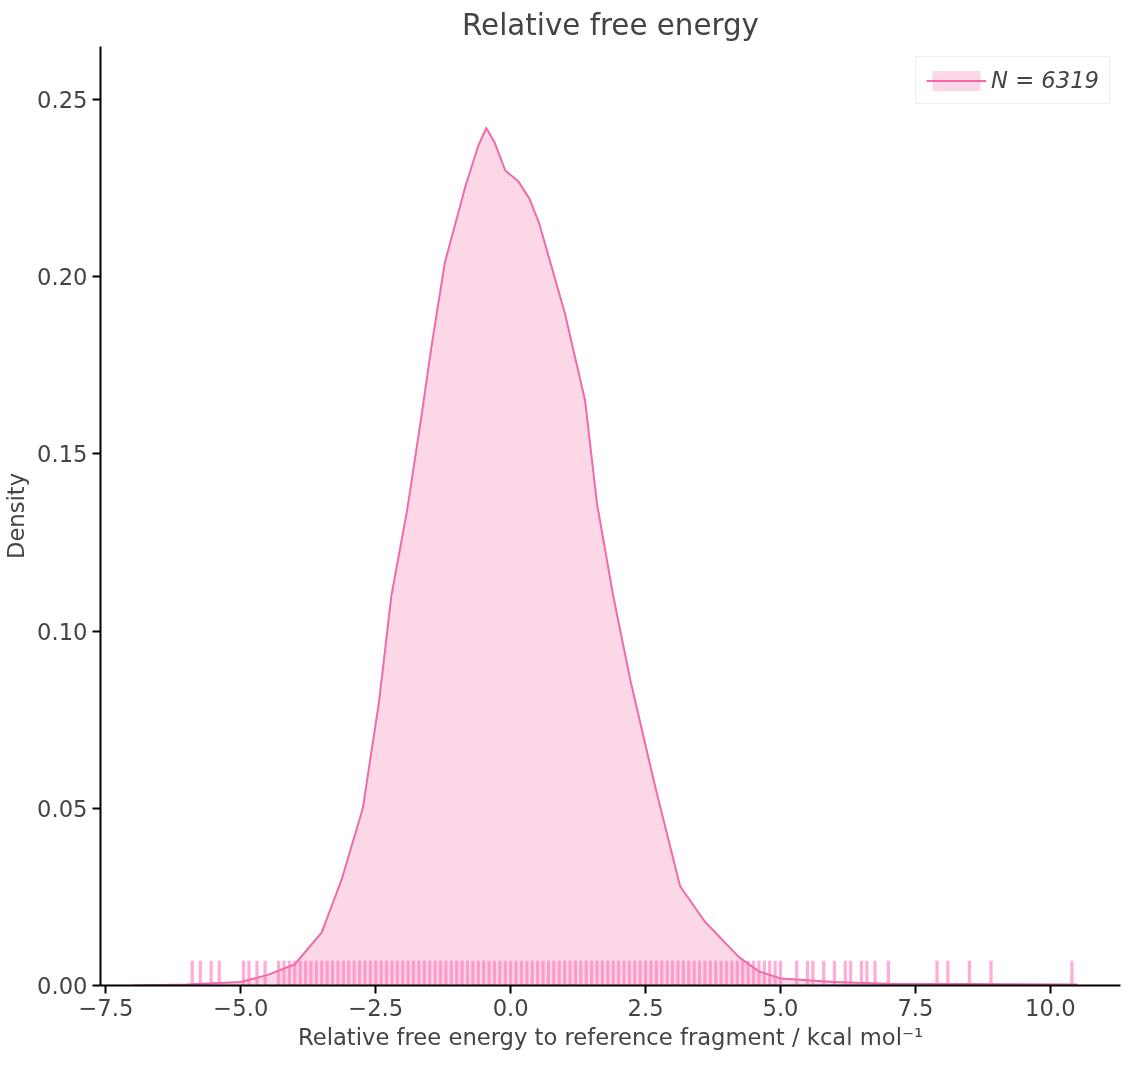 The image size is (1143, 1083). I want to click on x-tick-label: −2.5, so click(376, 1007).